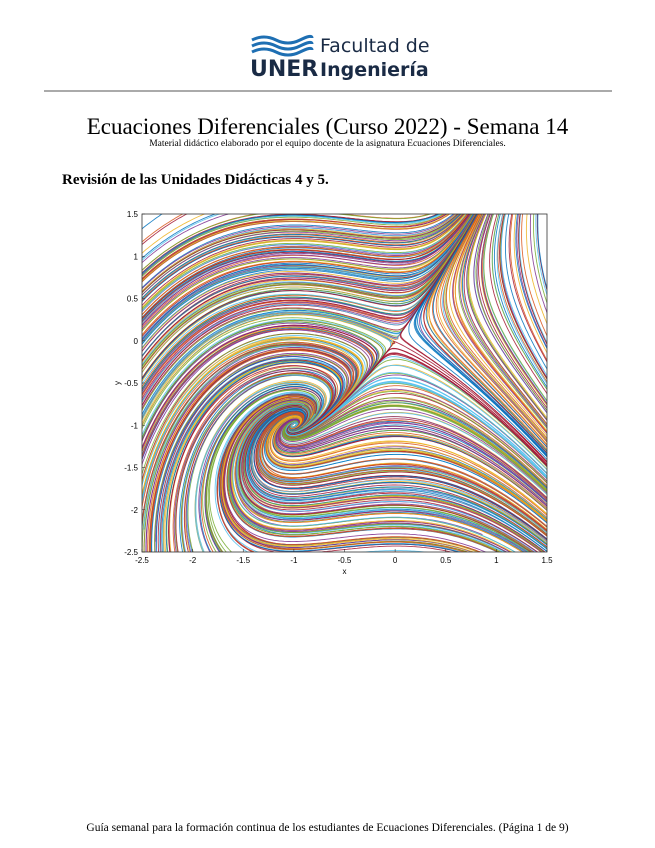  I want to click on x-tick-label: -1.5, so click(243, 560).